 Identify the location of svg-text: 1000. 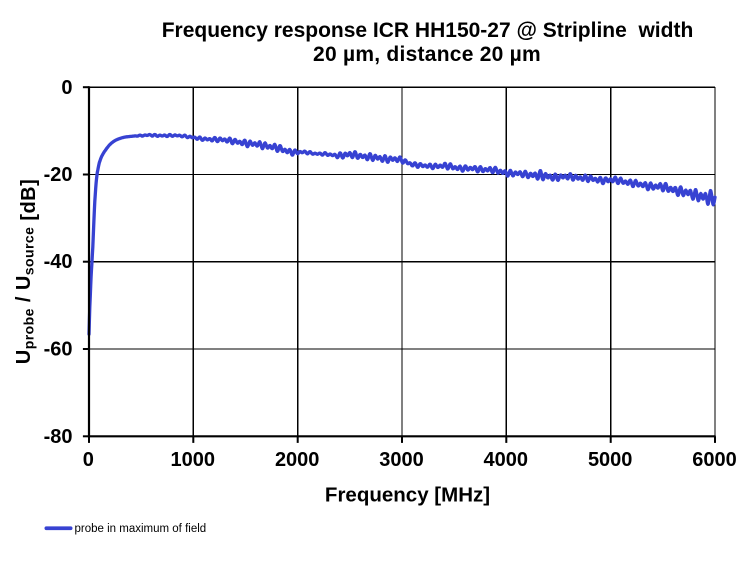
(193, 460).